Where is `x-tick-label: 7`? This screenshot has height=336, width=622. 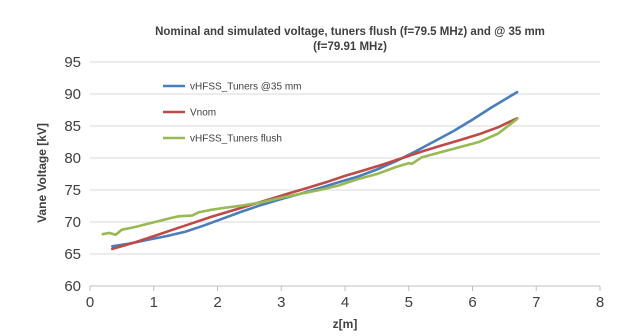
x-tick-label: 7 is located at coordinates (536, 302).